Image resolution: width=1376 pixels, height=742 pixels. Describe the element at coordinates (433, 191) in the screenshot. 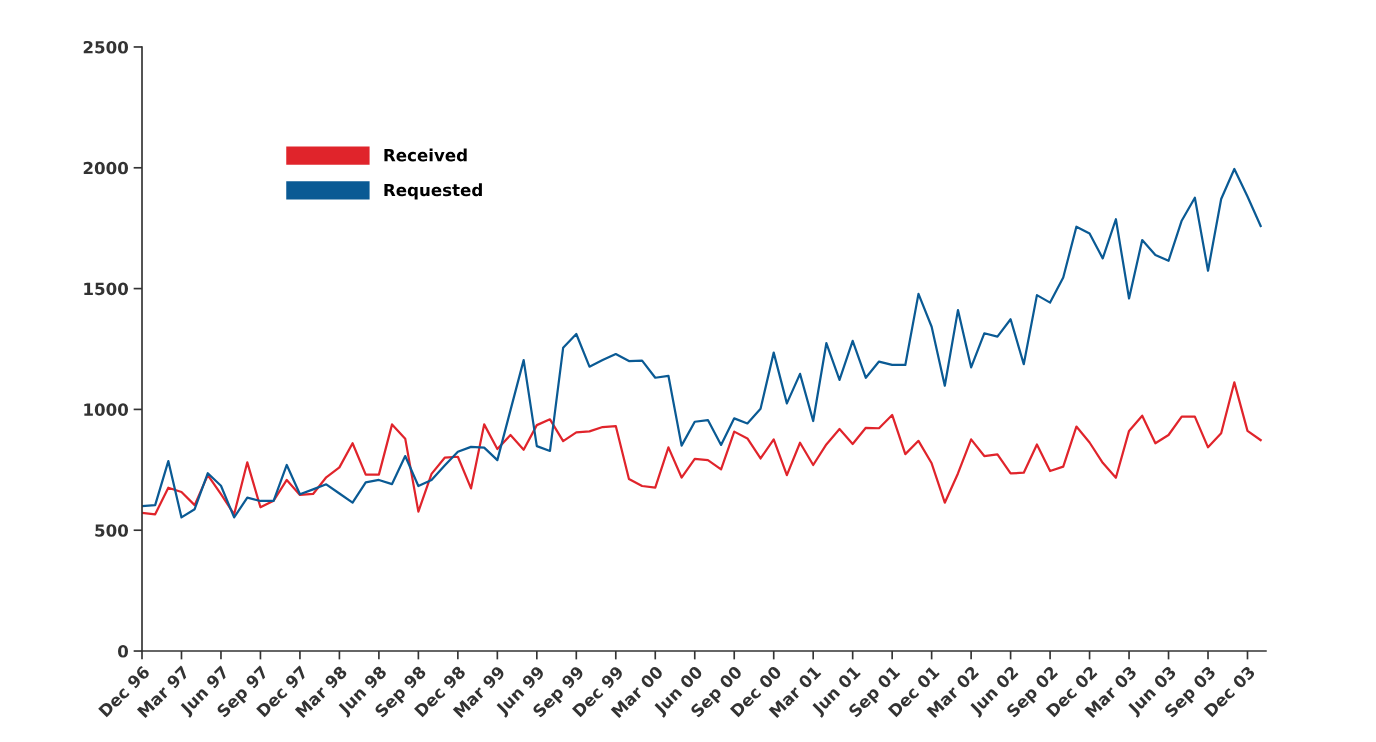

I see `legend-label: Requested` at that location.